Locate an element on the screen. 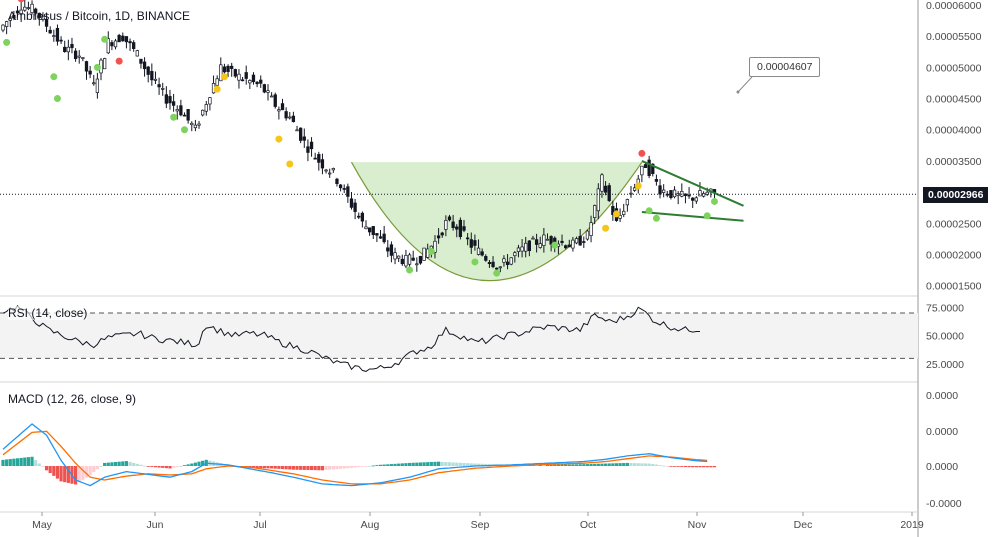  price-tick-label: 0.00002500 is located at coordinates (954, 224).